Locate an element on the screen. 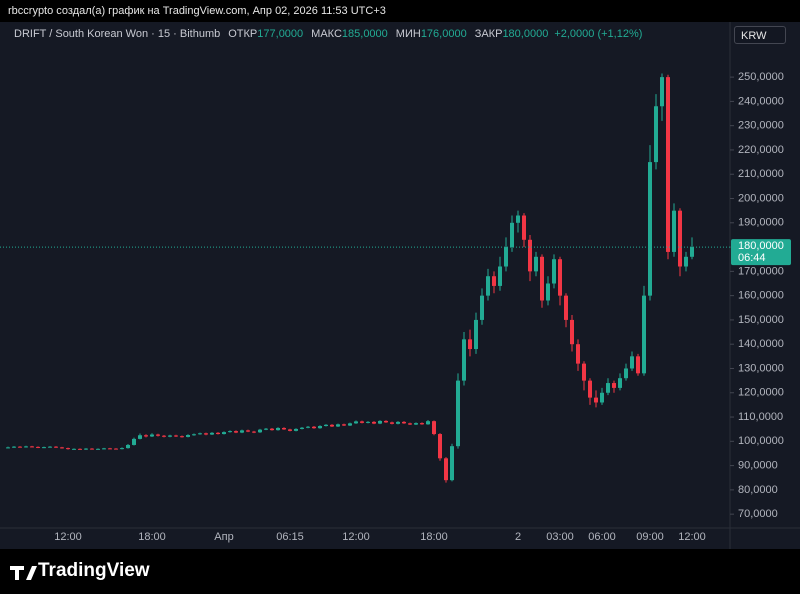  footer-logo: TradingView is located at coordinates (94, 570).